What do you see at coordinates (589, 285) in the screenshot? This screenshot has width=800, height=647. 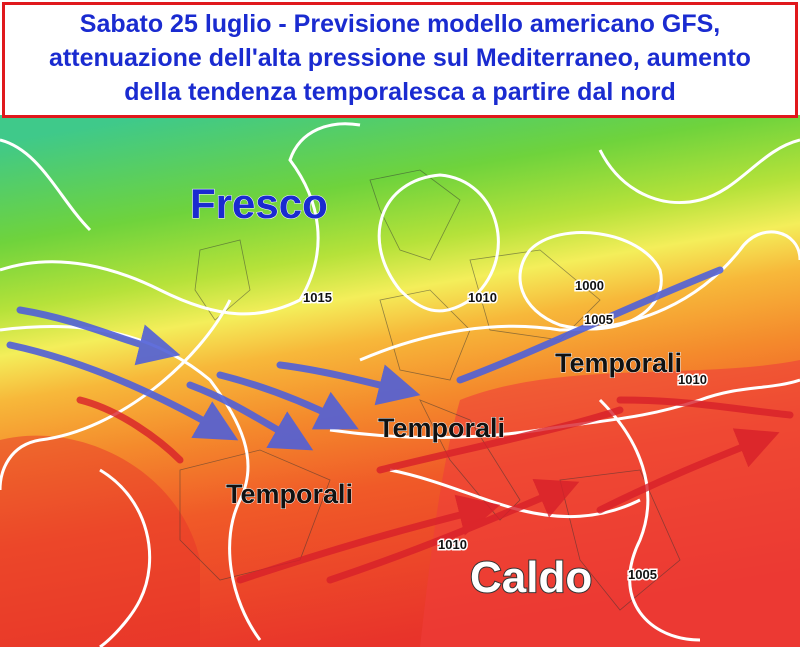 I see `isobar-label: 1000` at bounding box center [589, 285].